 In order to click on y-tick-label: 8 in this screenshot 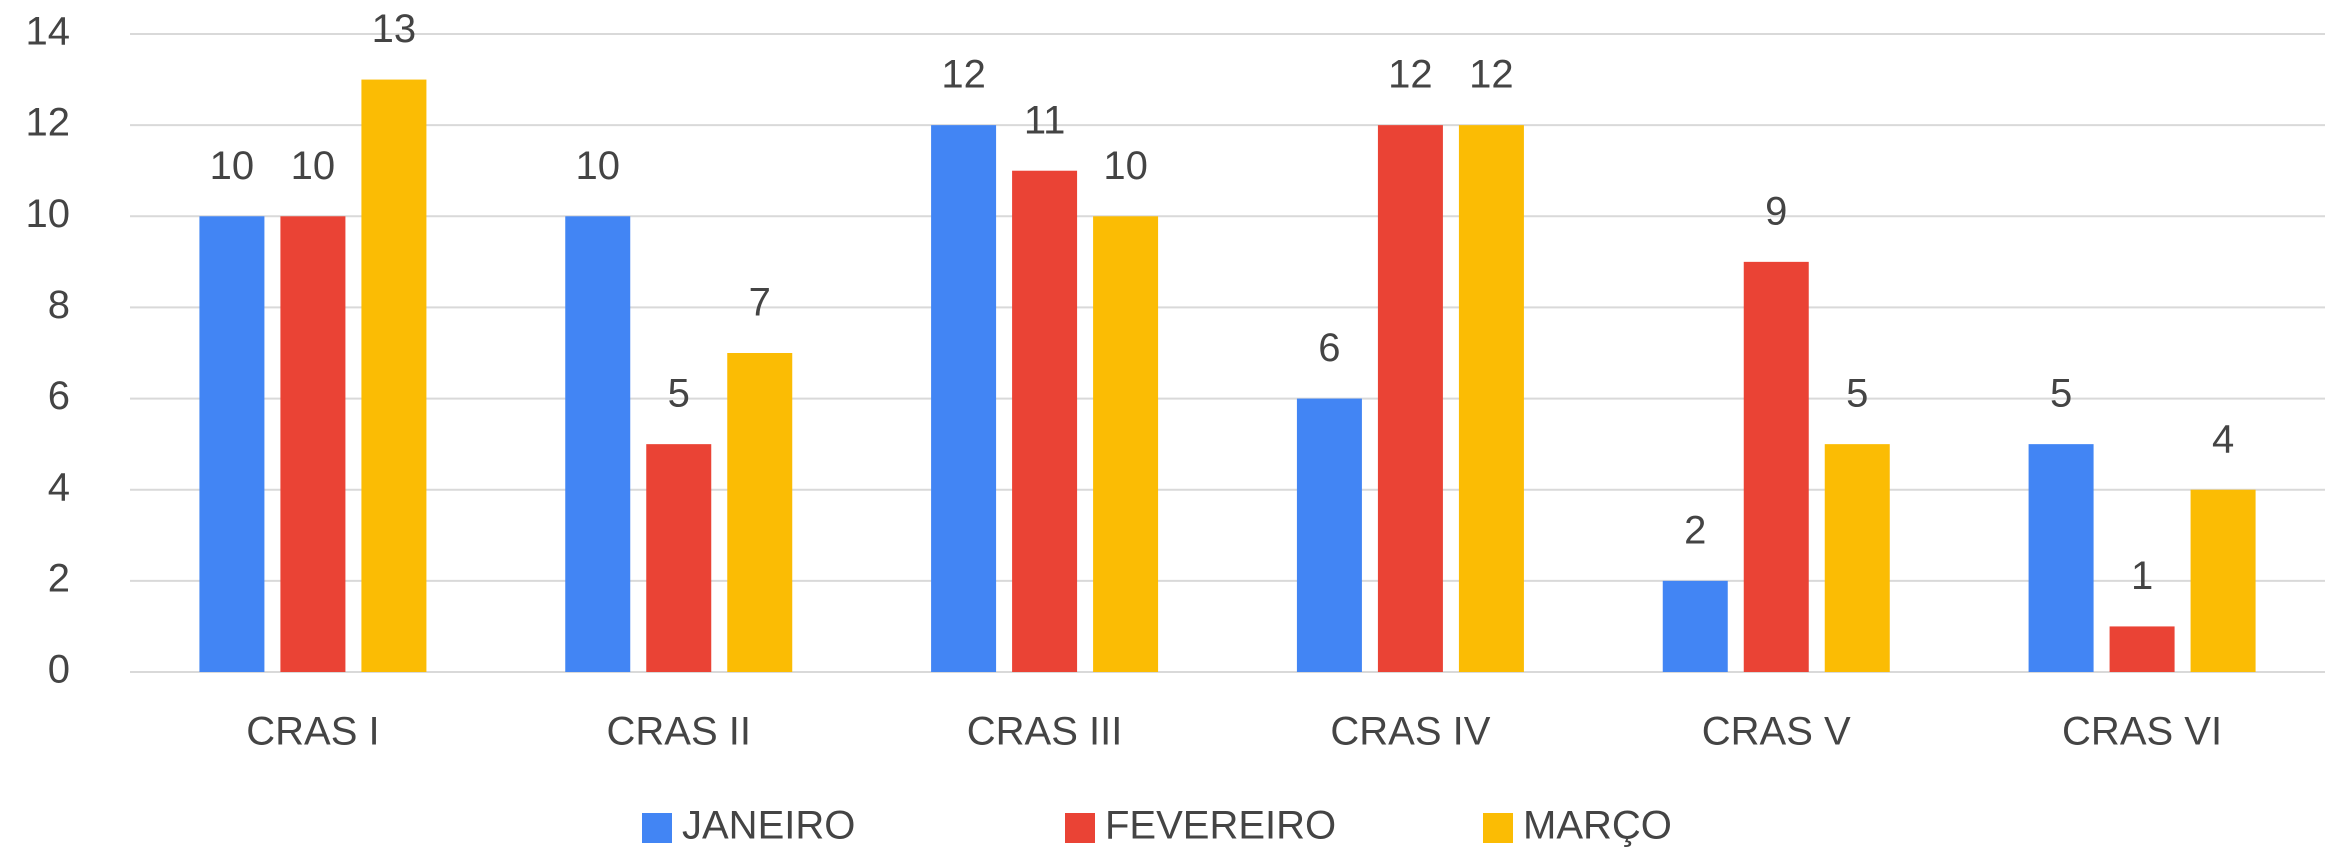, I will do `click(59, 305)`.